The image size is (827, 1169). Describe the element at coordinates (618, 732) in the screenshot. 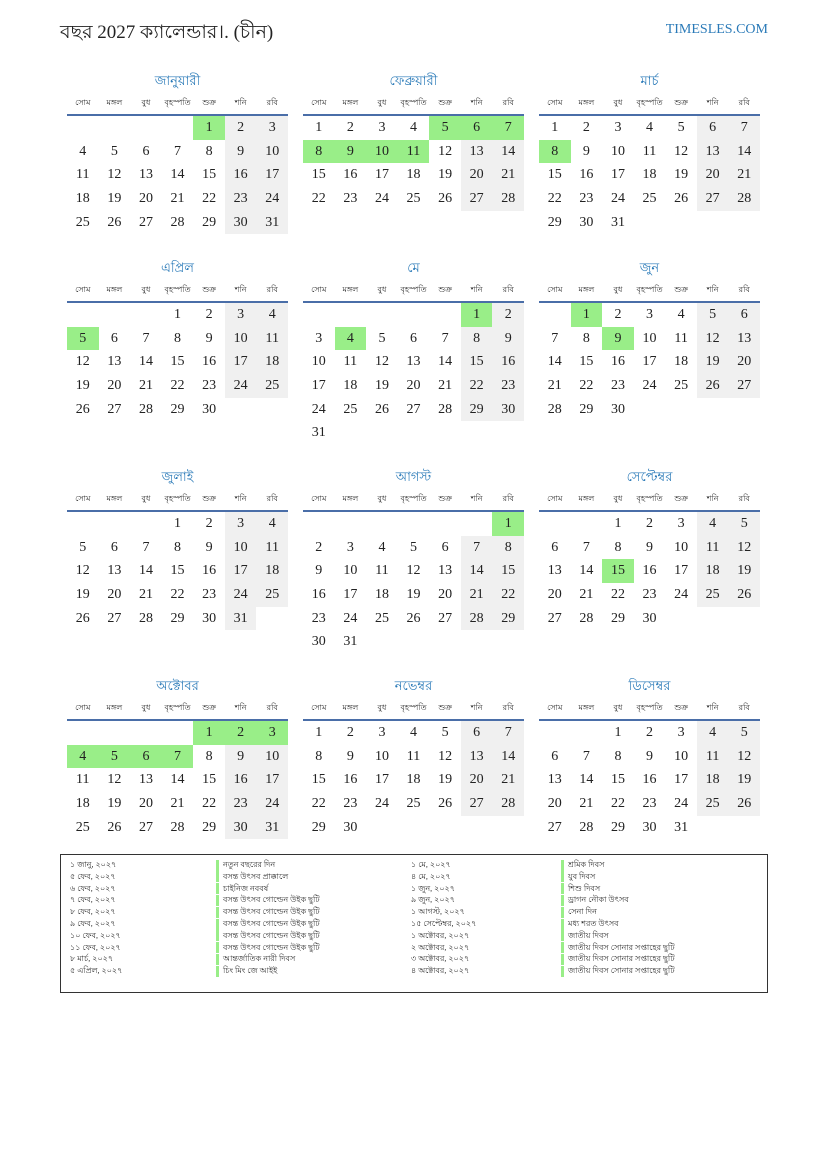

I see `day-cell: 1` at that location.